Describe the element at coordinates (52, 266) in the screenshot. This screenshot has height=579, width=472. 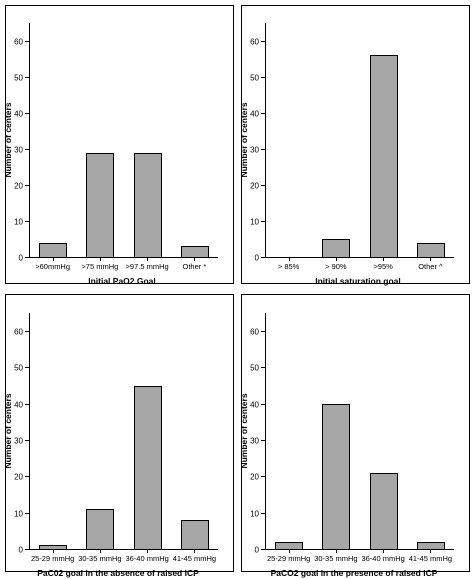
I see `x-tick-label: >60mmHg` at that location.